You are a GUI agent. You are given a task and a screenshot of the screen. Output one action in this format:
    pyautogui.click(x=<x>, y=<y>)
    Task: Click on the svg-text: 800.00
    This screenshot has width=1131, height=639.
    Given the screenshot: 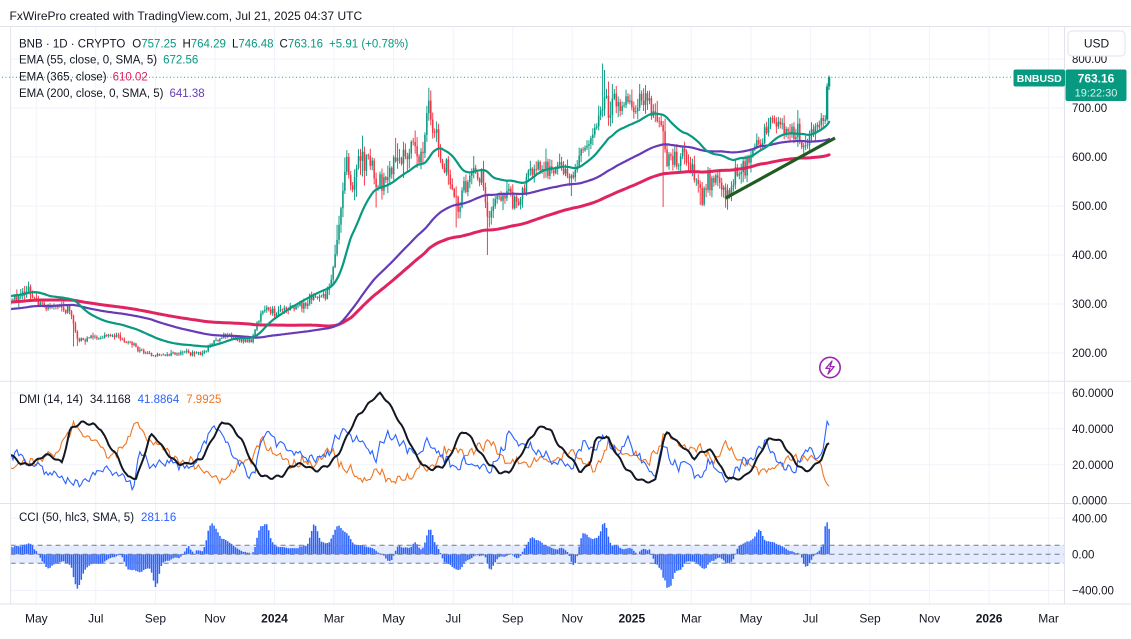 What is the action you would take?
    pyautogui.click(x=1089, y=60)
    